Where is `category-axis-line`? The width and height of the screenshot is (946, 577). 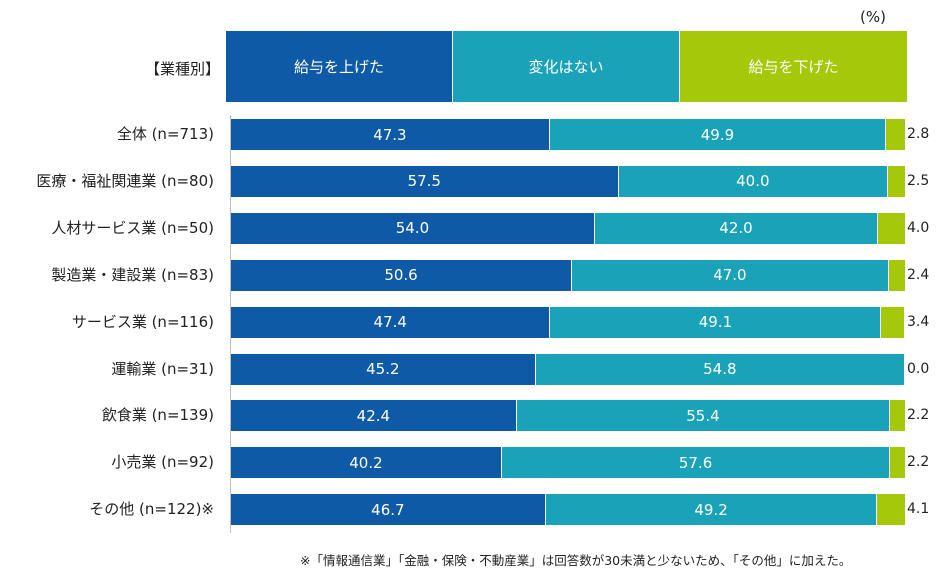
category-axis-line is located at coordinates (230, 324).